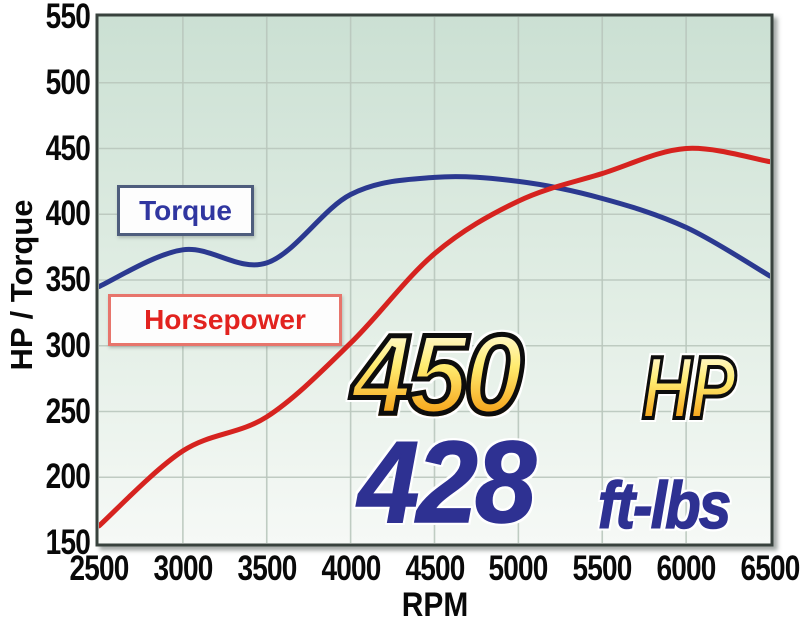  What do you see at coordinates (68, 477) in the screenshot?
I see `y-tick-label: 200` at bounding box center [68, 477].